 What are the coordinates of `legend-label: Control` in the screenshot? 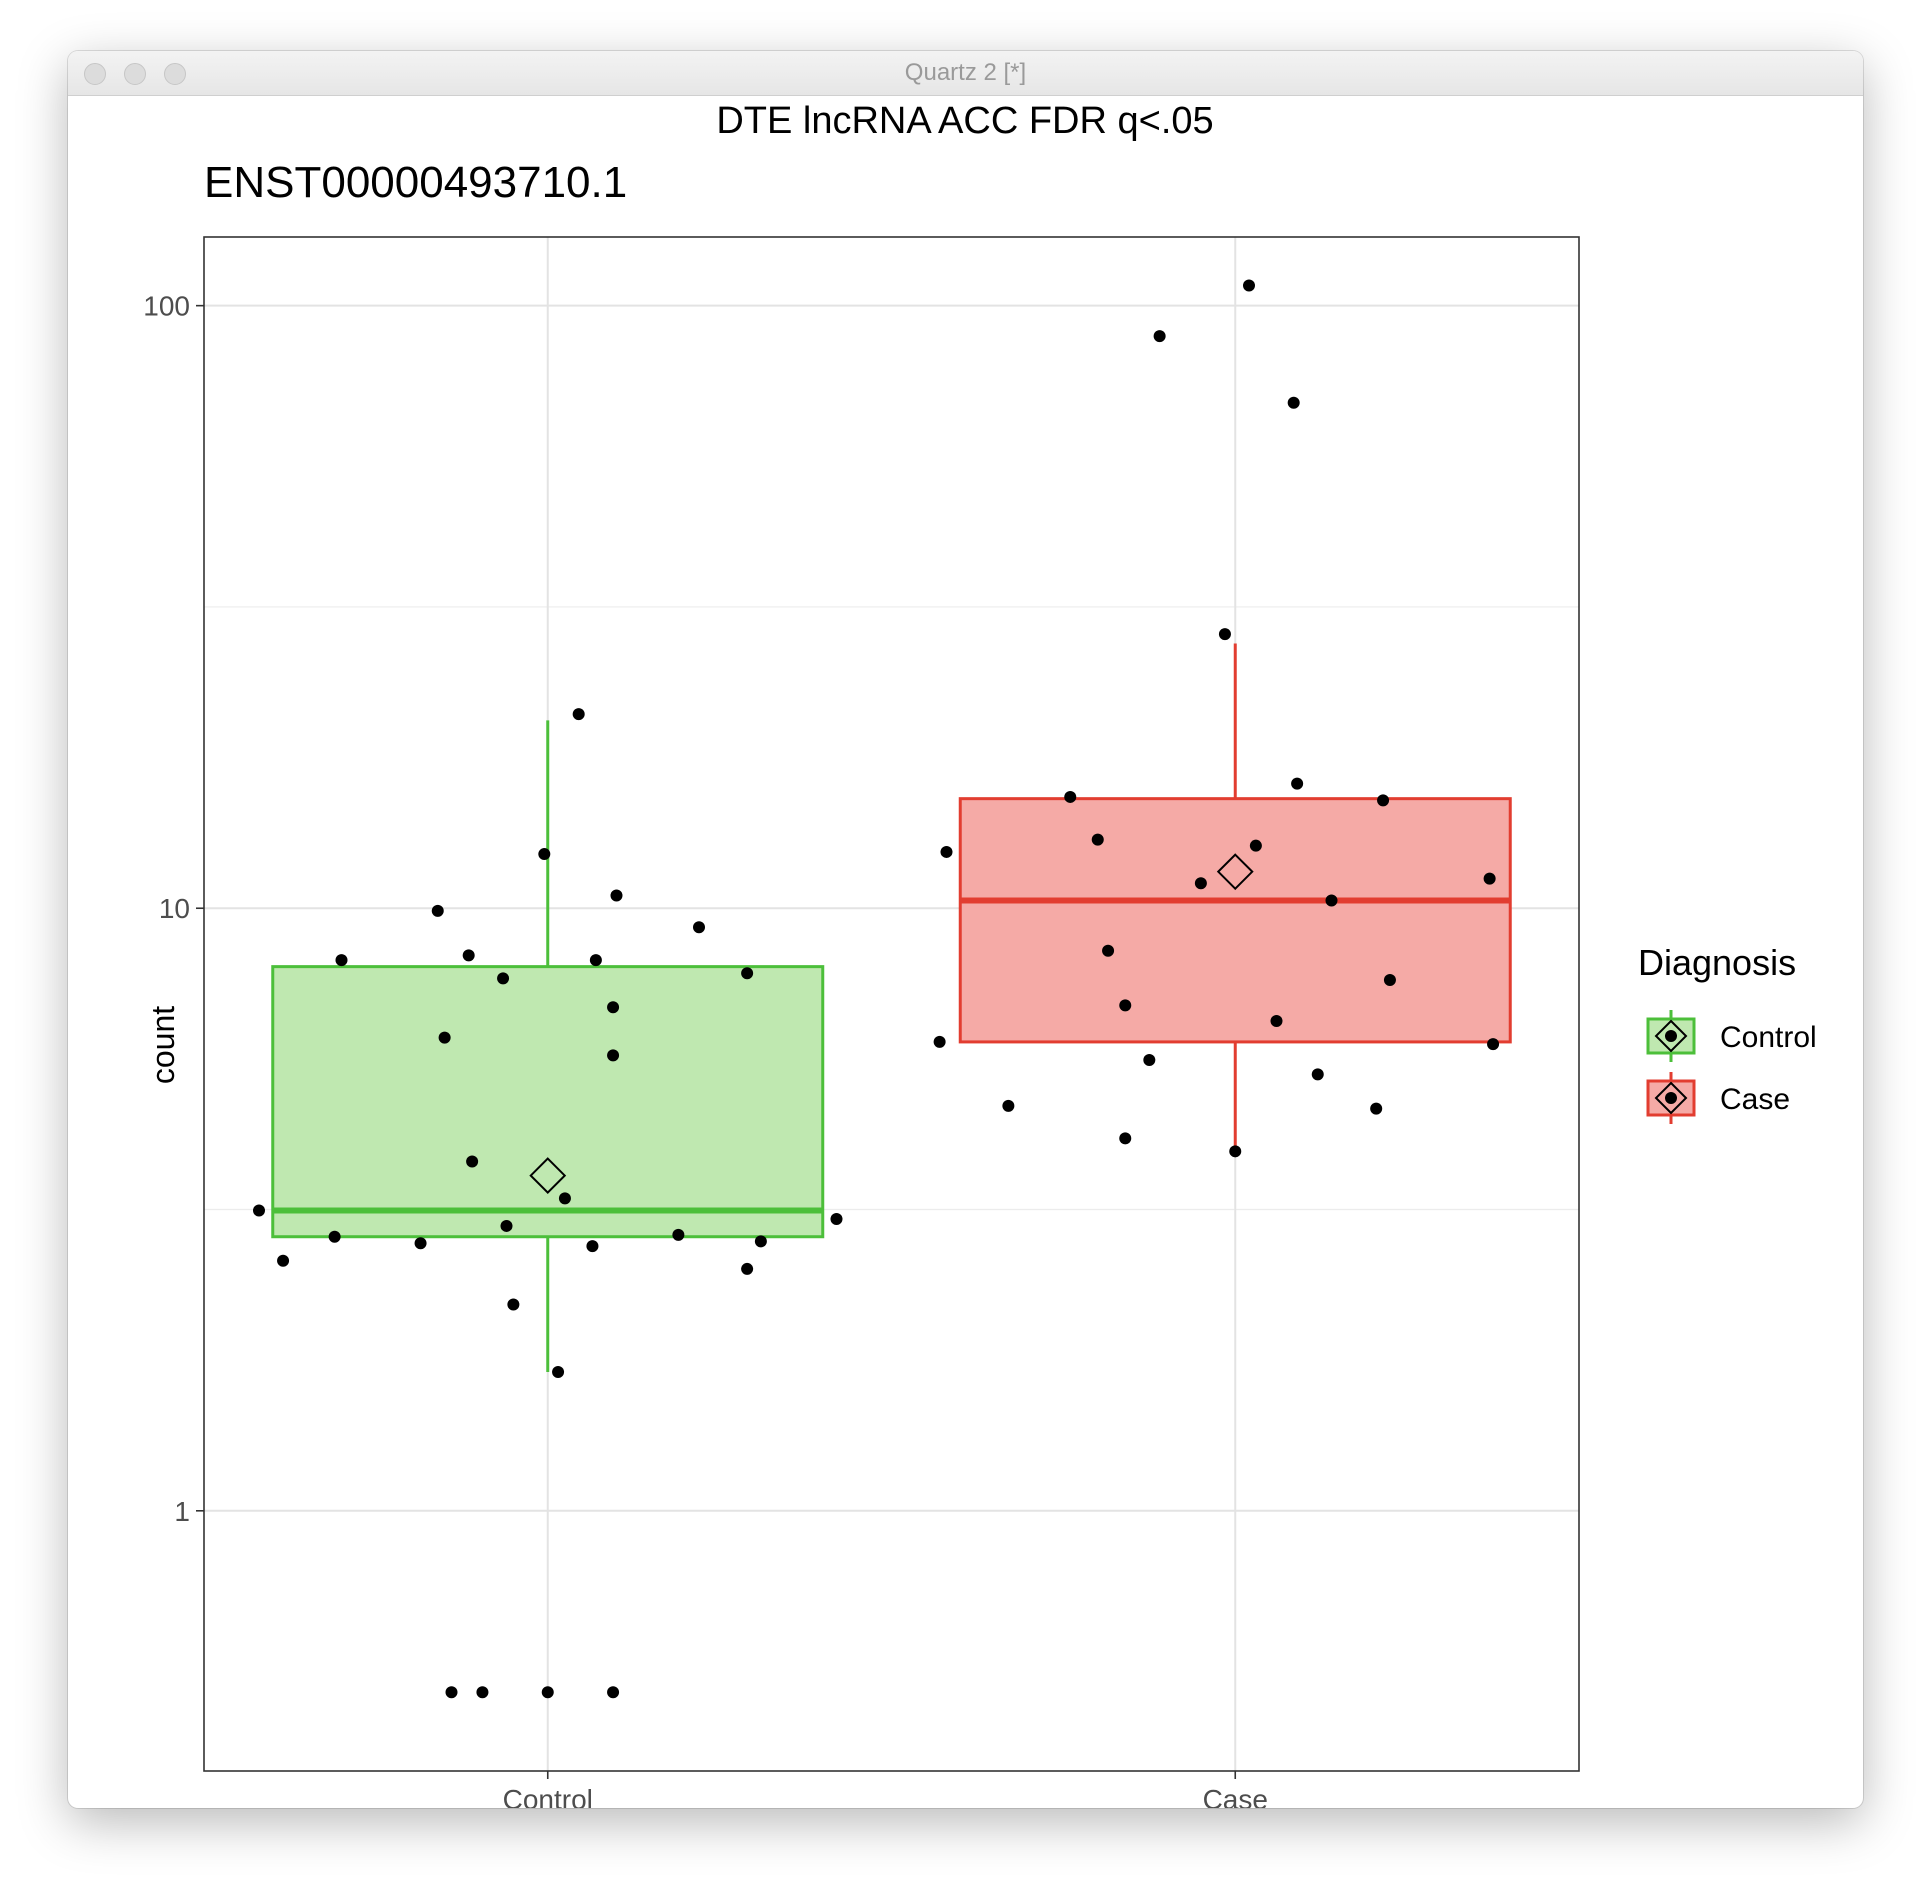 It's located at (1768, 1037).